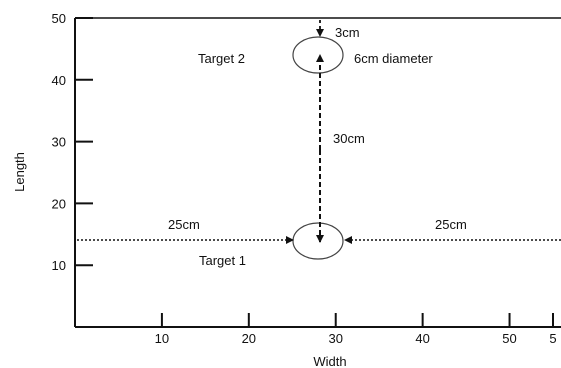 This screenshot has height=368, width=561. Describe the element at coordinates (184, 224) in the screenshot. I see `left-distance-label: 25cm` at that location.